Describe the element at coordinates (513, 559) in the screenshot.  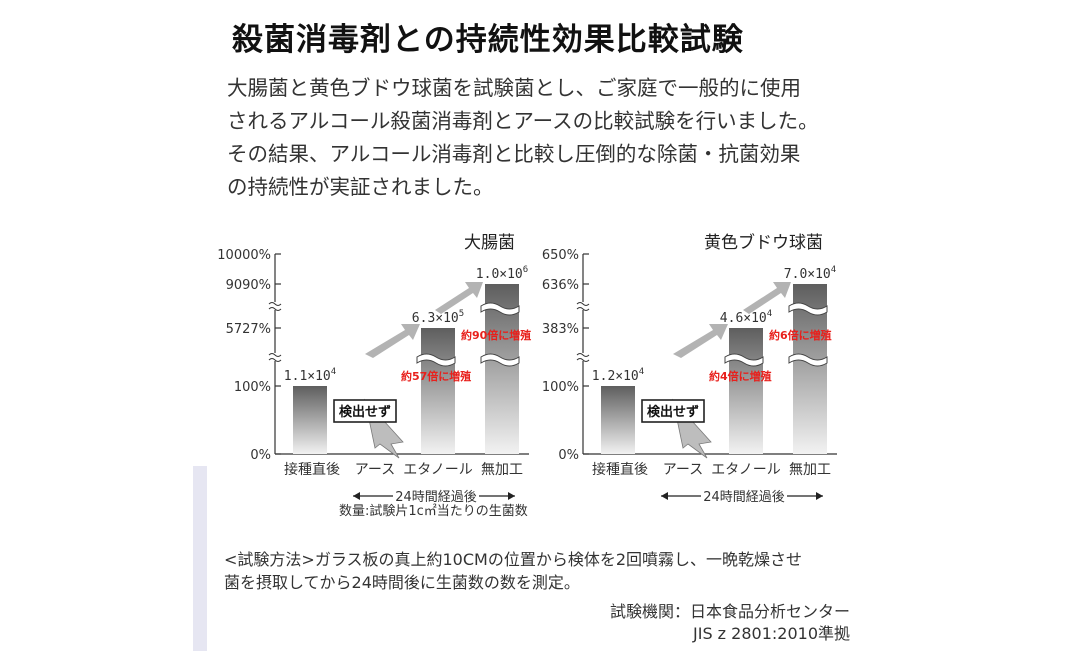
I see `method-line: <試験方法>ガラス板の真上約10CMの位置から検体を2回噴霧し、一晩乾燥させ` at that location.